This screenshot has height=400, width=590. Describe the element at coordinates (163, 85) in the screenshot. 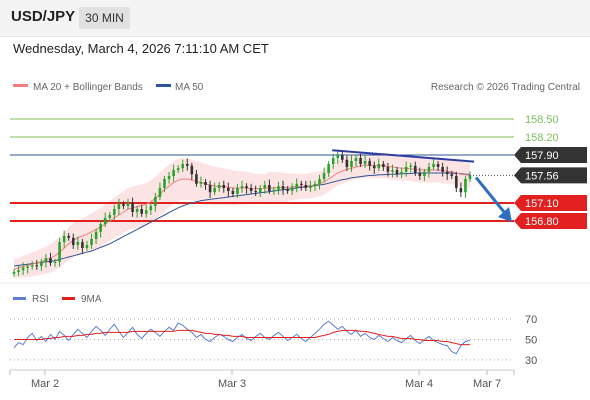

I see `ma50-legend-swatch` at that location.